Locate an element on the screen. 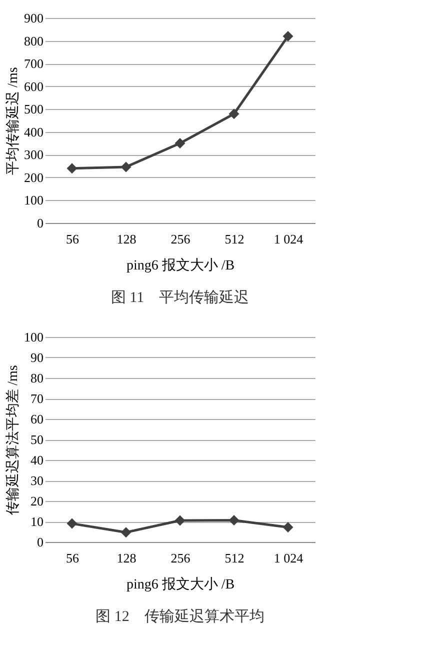  text: 图 11 平均传输延迟 is located at coordinates (180, 297).